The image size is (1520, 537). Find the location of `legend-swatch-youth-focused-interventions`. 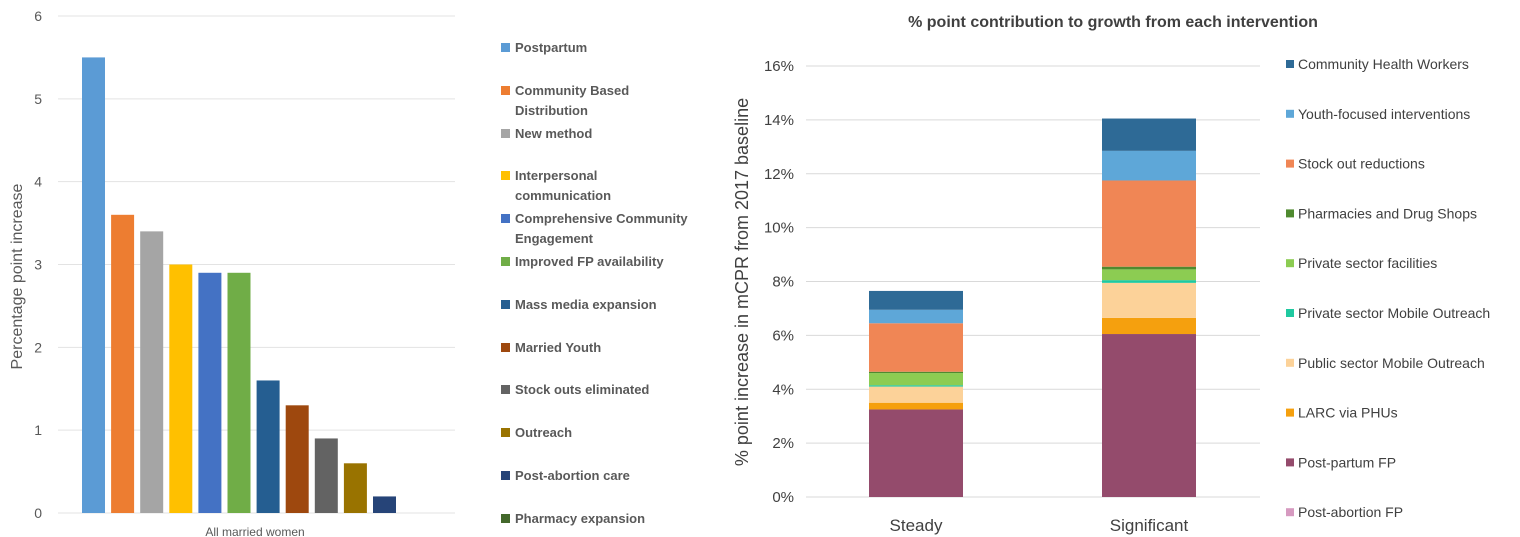

legend-swatch-youth-focused-interventions is located at coordinates (1290, 113).